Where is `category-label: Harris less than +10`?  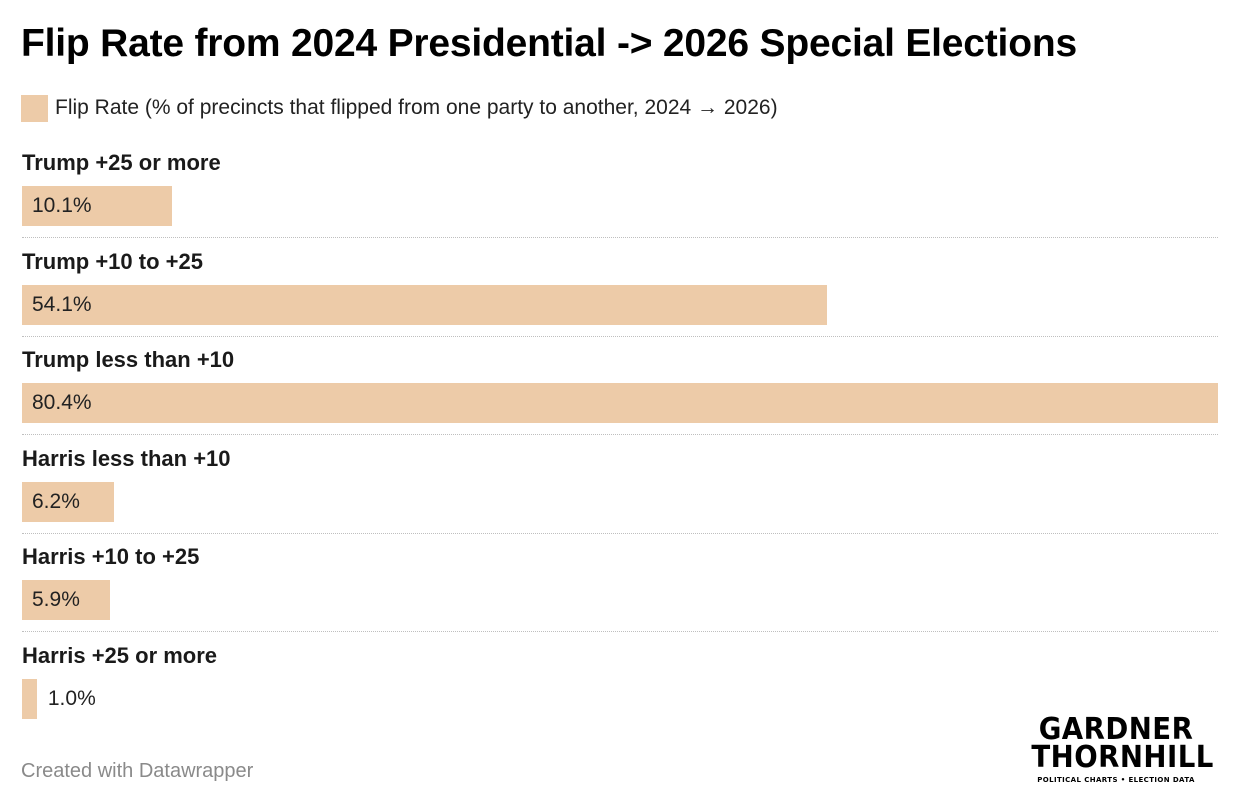 category-label: Harris less than +10 is located at coordinates (126, 458).